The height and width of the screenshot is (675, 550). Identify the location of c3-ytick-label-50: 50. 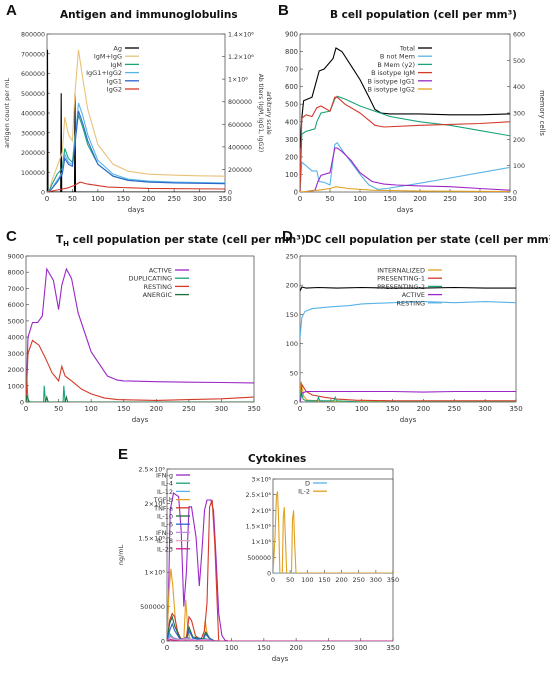
(294, 373).